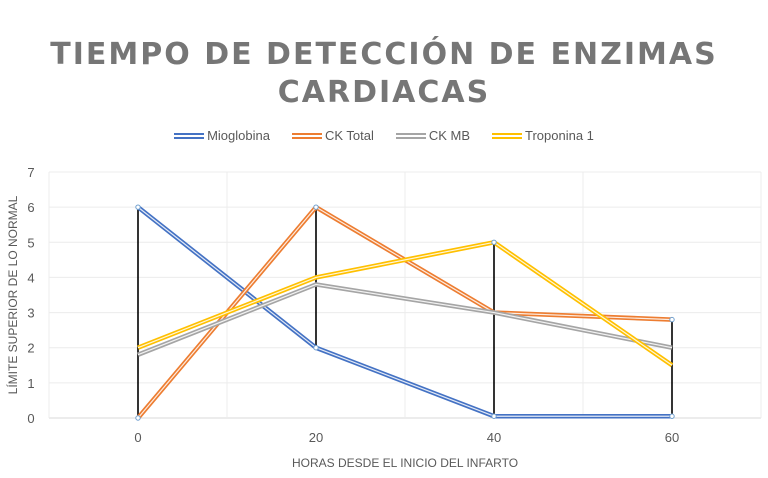  What do you see at coordinates (30, 172) in the screenshot?
I see `y-tick-label: 7` at bounding box center [30, 172].